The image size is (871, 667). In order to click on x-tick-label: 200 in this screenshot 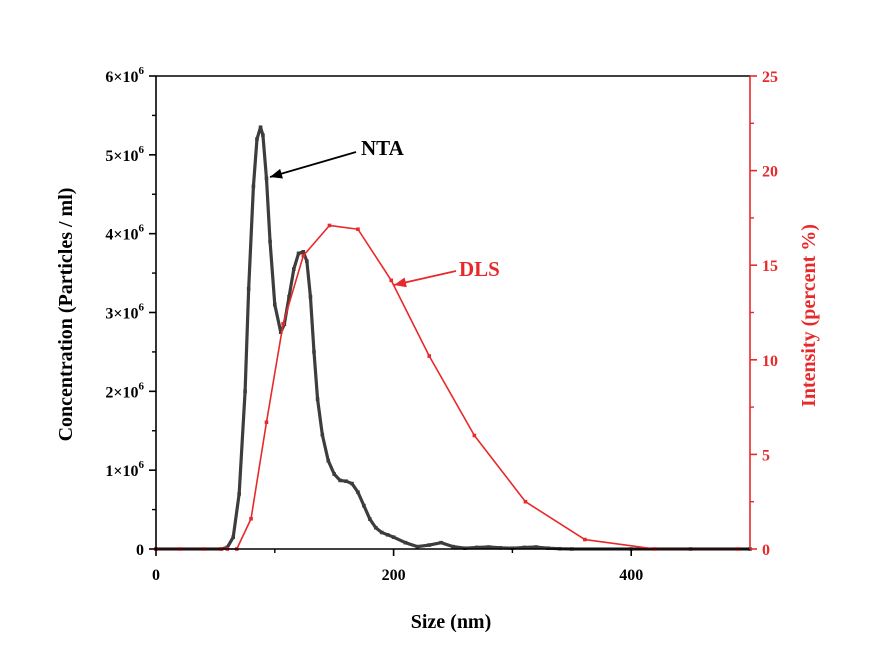, I will do `click(394, 575)`.